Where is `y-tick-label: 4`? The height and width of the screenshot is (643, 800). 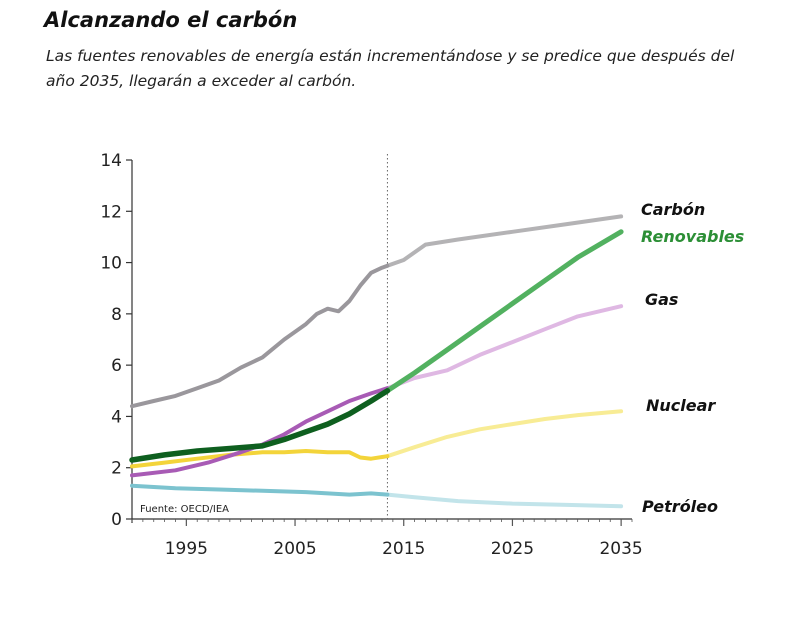 y-tick-label: 4 is located at coordinates (116, 417).